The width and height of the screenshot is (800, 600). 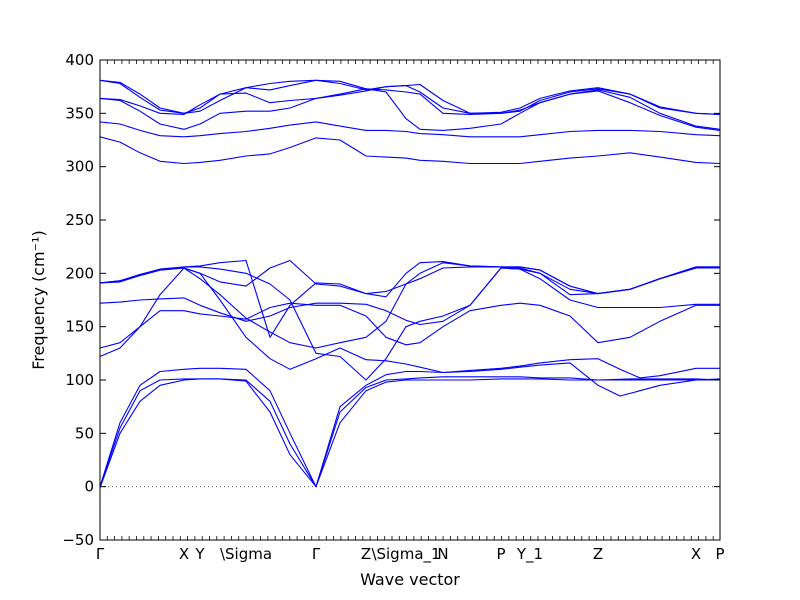 What do you see at coordinates (199, 554) in the screenshot?
I see `x-tick-label-3: Y` at bounding box center [199, 554].